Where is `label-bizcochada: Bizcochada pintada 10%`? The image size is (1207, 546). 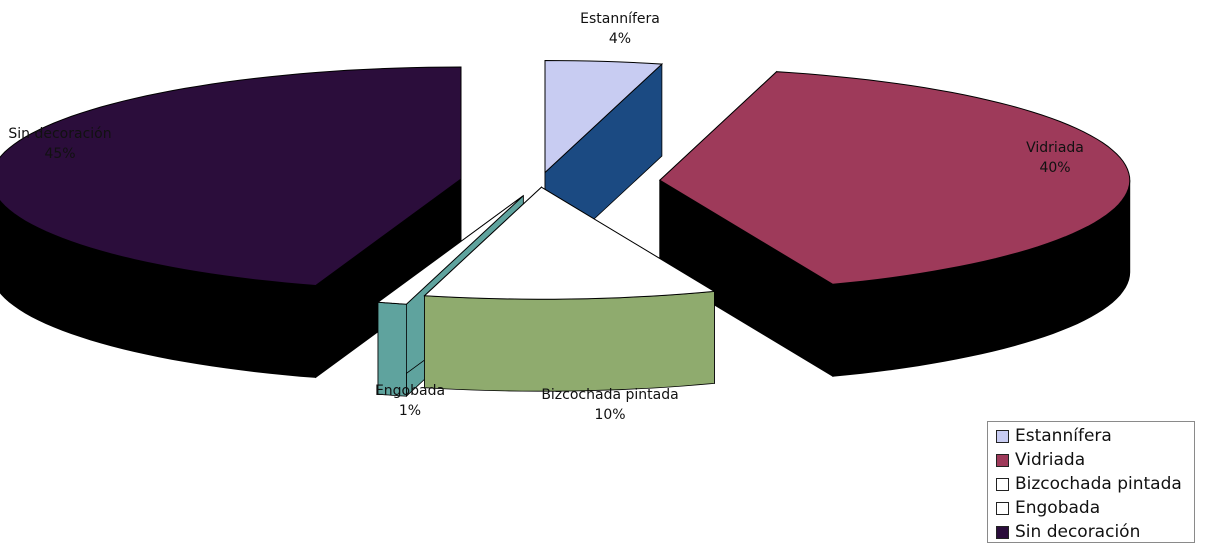
label-bizcochada: Bizcochada pintada 10% is located at coordinates (610, 405).